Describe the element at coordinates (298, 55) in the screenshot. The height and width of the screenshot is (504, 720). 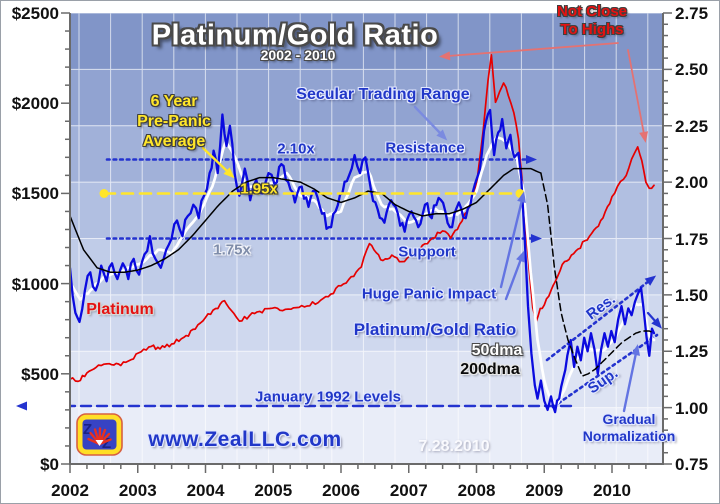
I see `chart-subtitle: 2002 - 2010` at that location.